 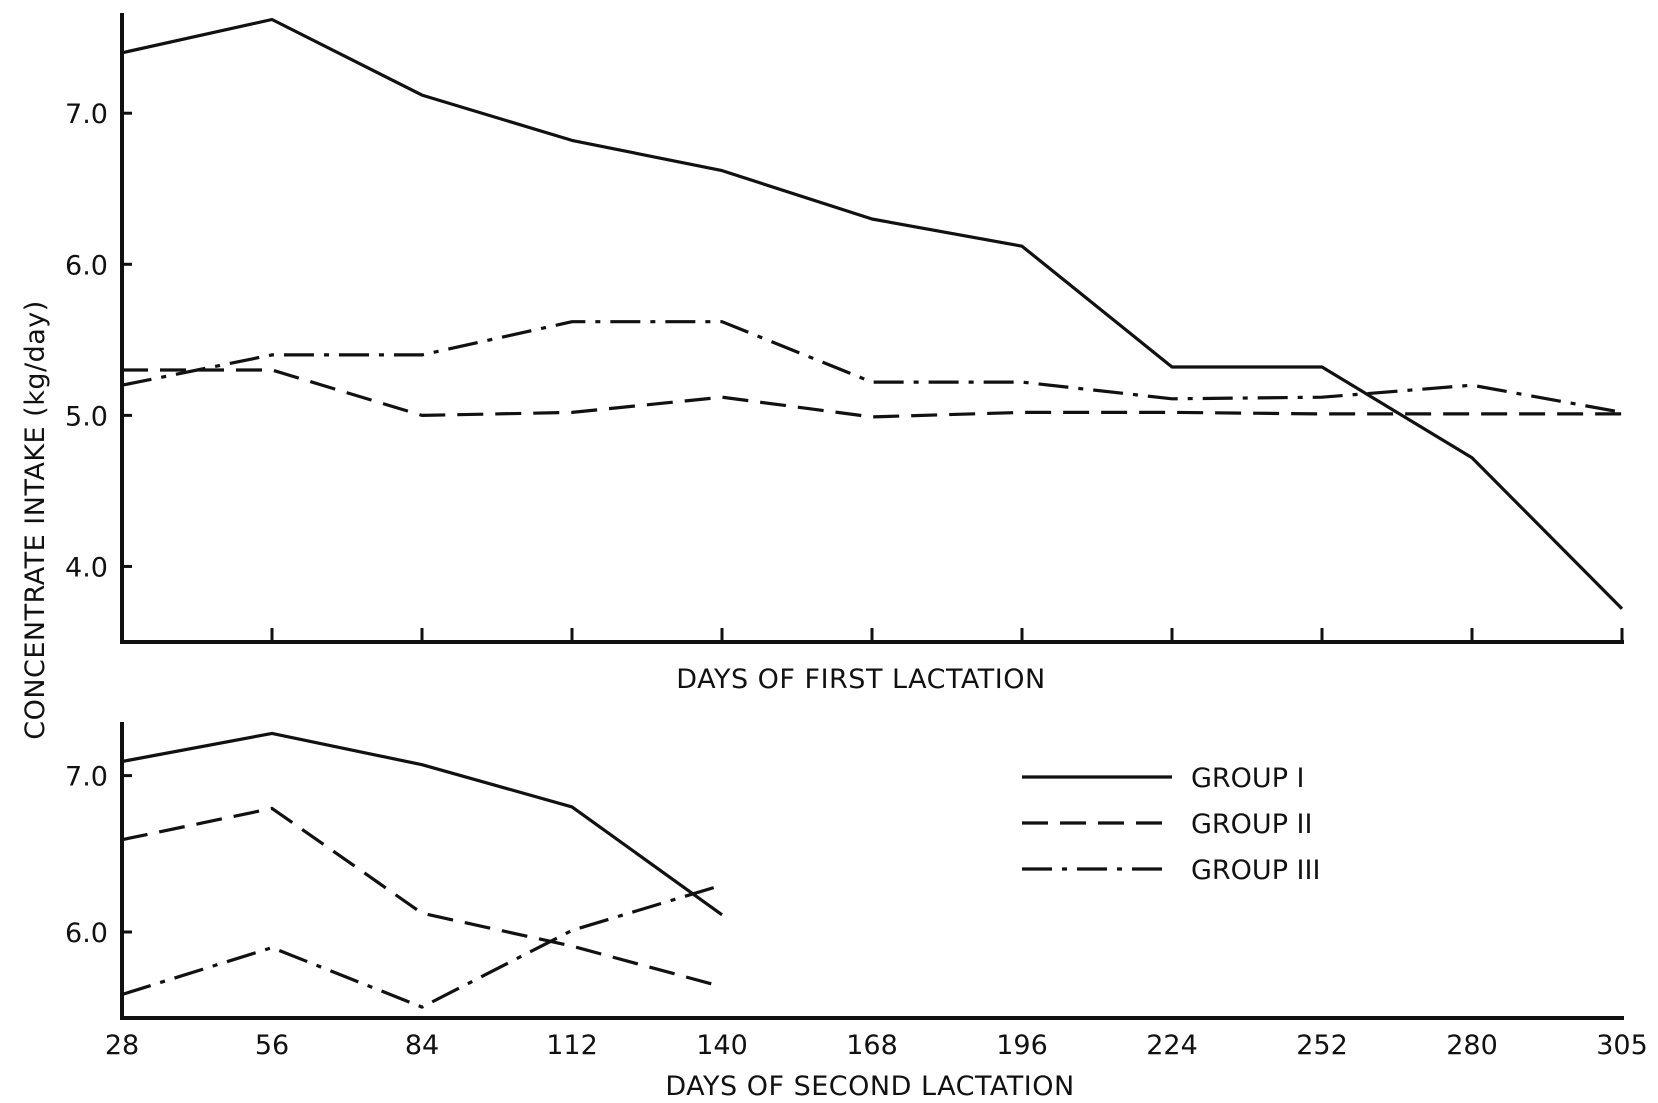 I want to click on x-tick-label: 196, so click(x=1022, y=1045).